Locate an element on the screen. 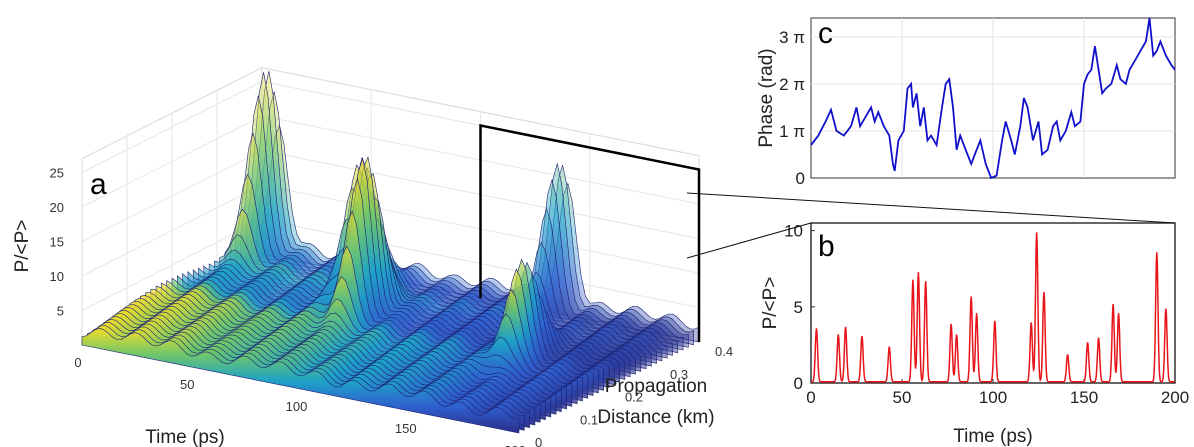 This screenshot has width=1194, height=447. panel-a-y-tick-label: 0.3 is located at coordinates (679, 374).